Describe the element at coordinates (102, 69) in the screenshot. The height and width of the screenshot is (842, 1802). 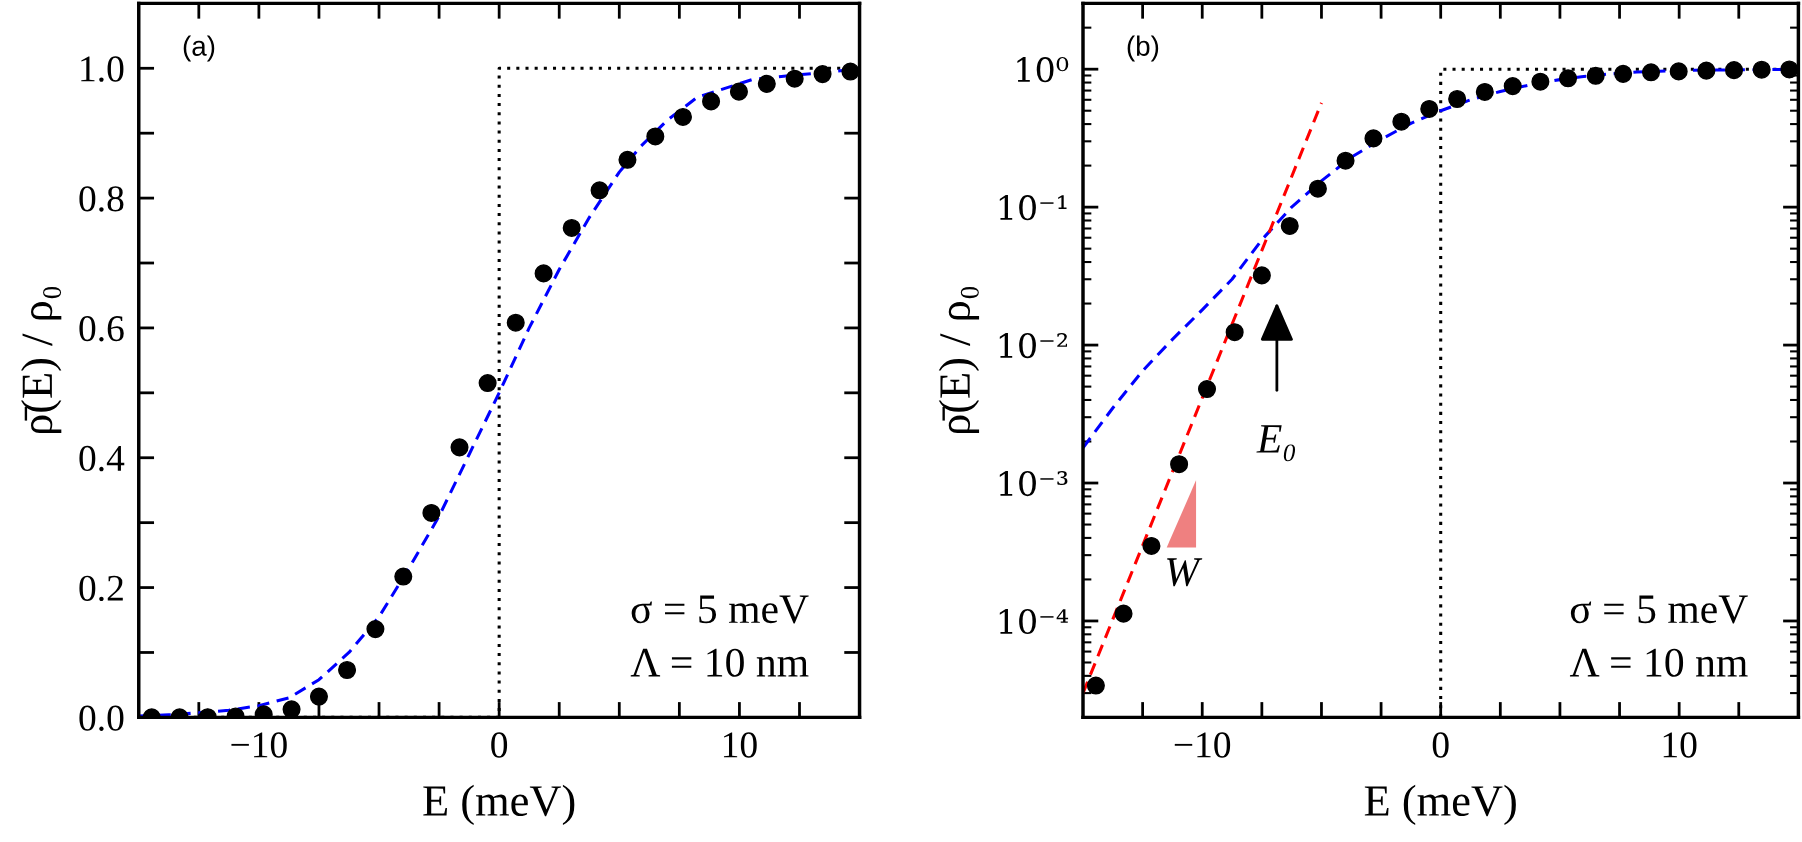
I see `y-tick-label: 1.0` at that location.